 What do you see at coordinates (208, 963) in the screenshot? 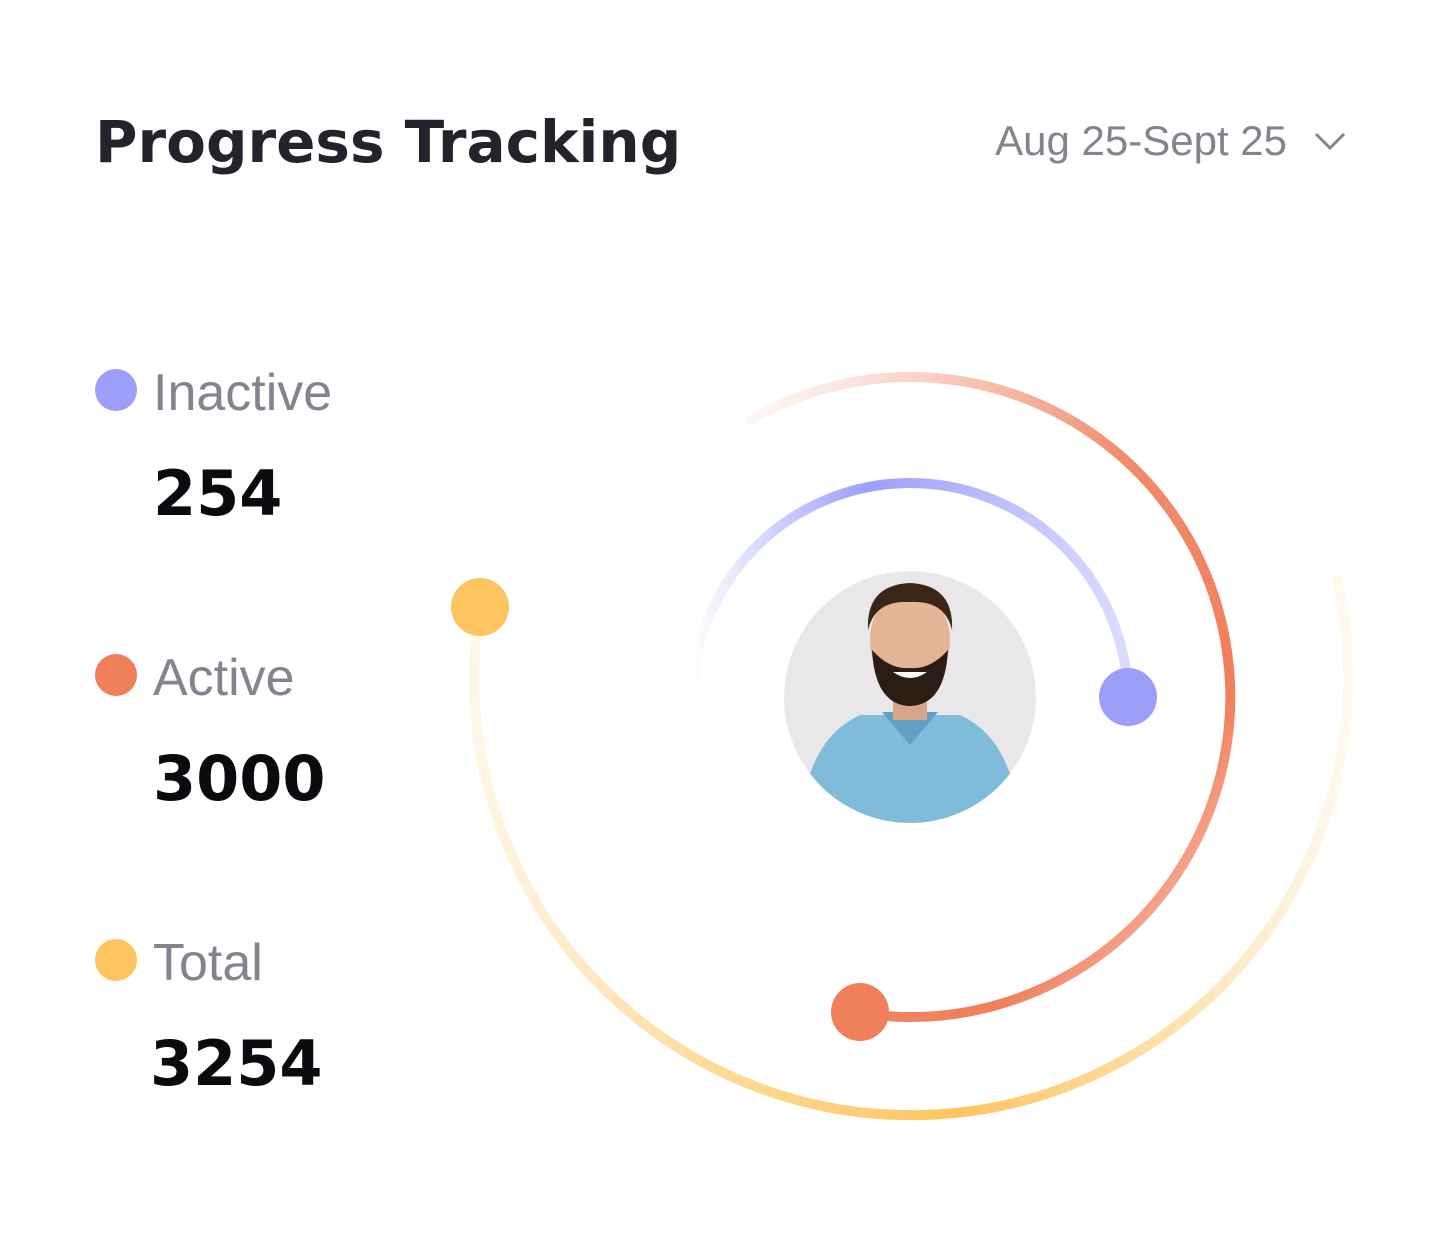
I see `legend-label: Total` at bounding box center [208, 963].